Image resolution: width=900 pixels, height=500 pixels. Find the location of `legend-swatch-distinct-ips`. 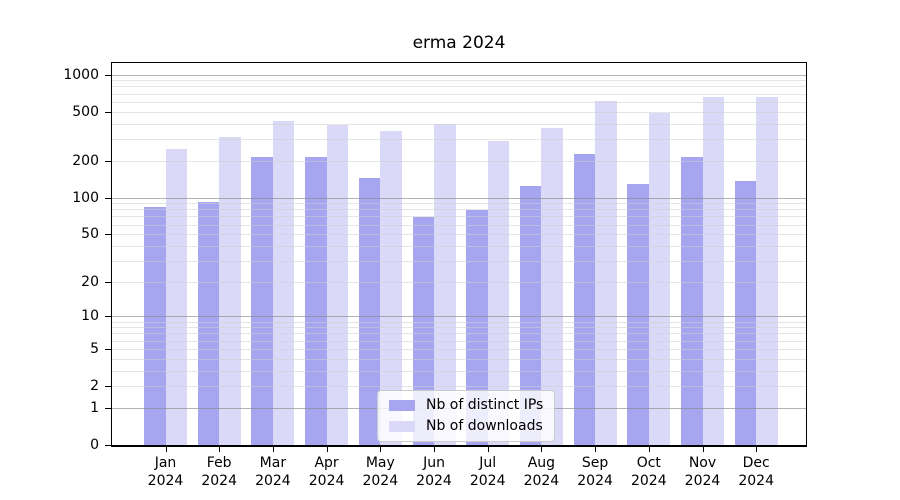

legend-swatch-distinct-ips is located at coordinates (402, 405).